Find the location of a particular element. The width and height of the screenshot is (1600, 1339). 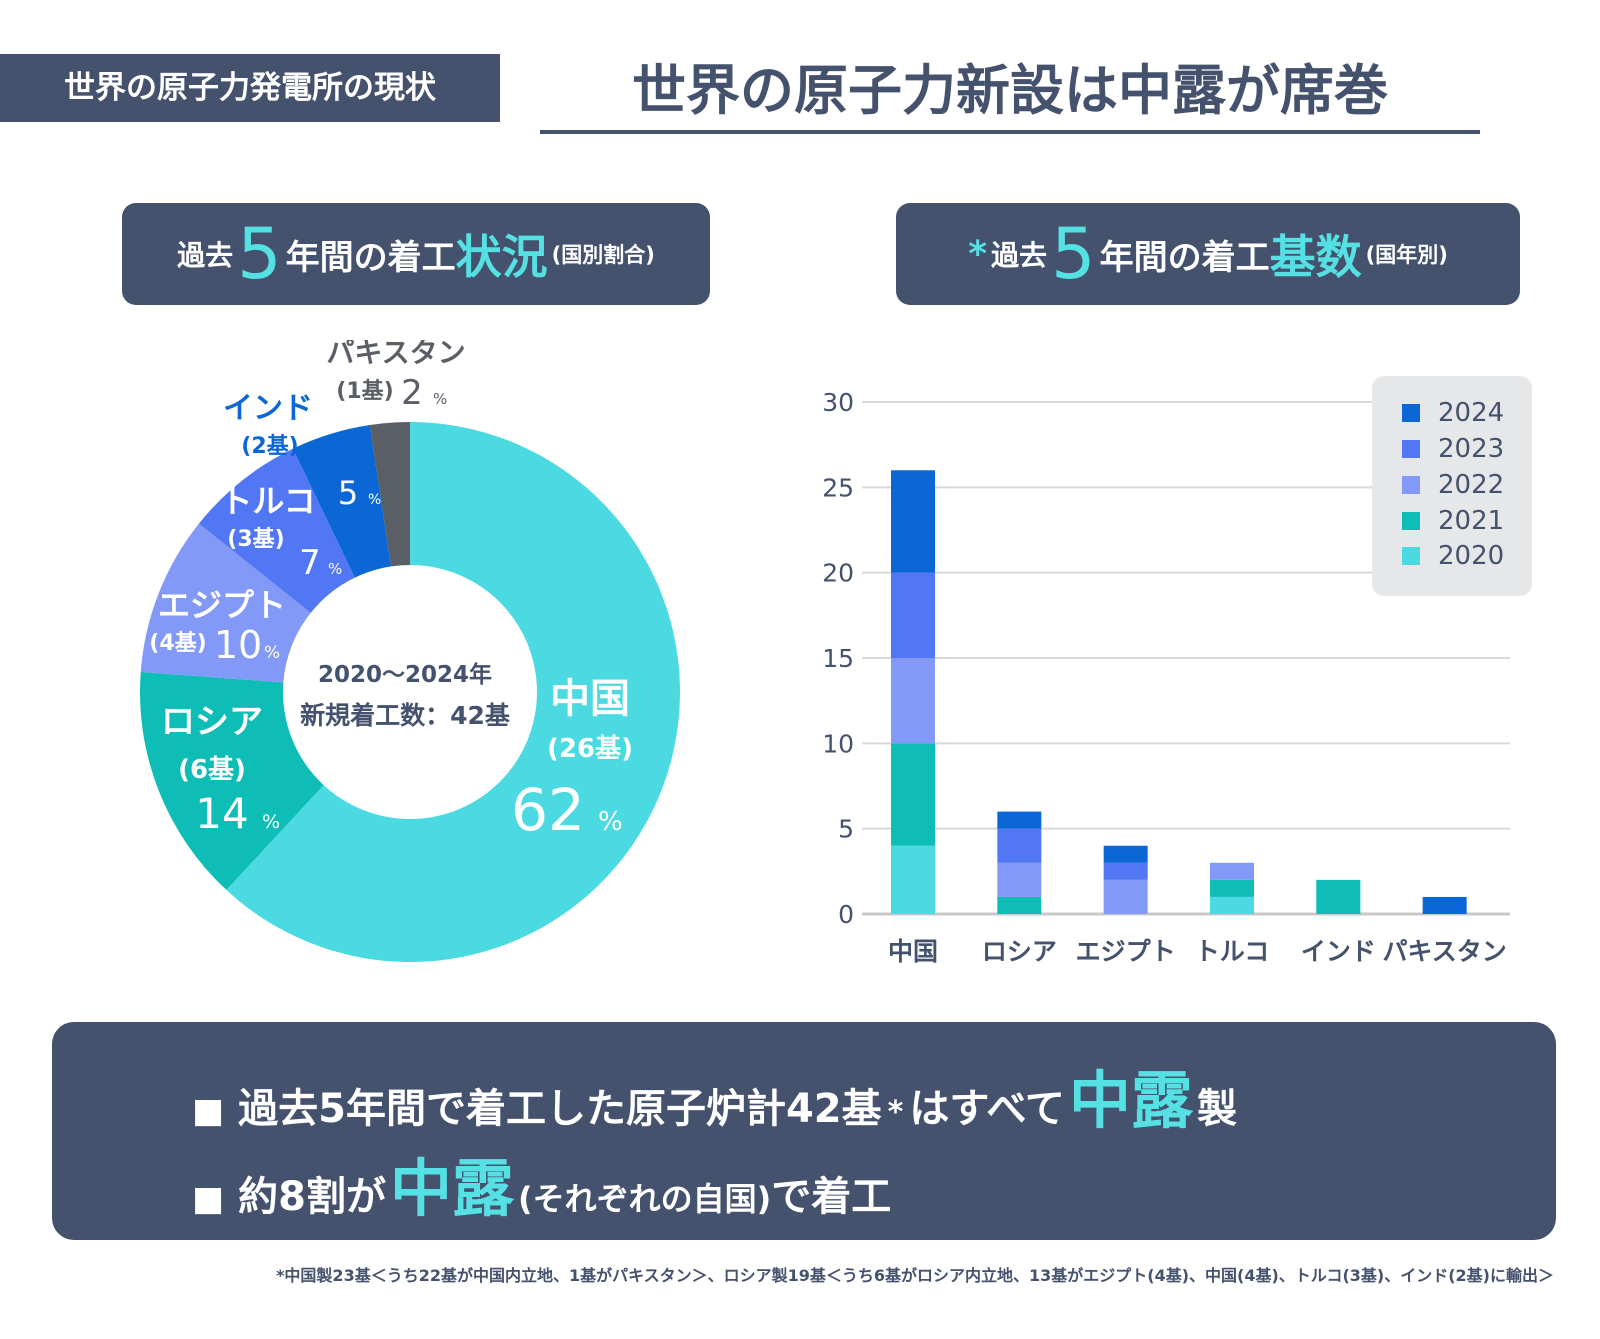

slice-percent-label: 2 is located at coordinates (412, 393).